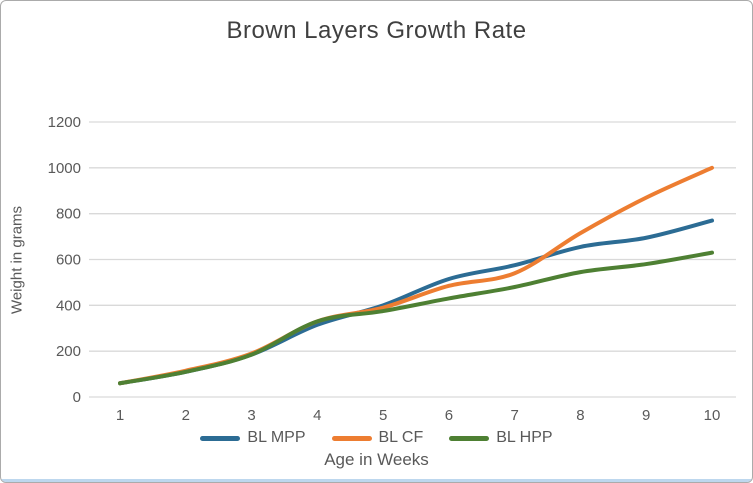 The height and width of the screenshot is (483, 753). I want to click on legend-item-bl-hpp: BL HPP, so click(501, 438).